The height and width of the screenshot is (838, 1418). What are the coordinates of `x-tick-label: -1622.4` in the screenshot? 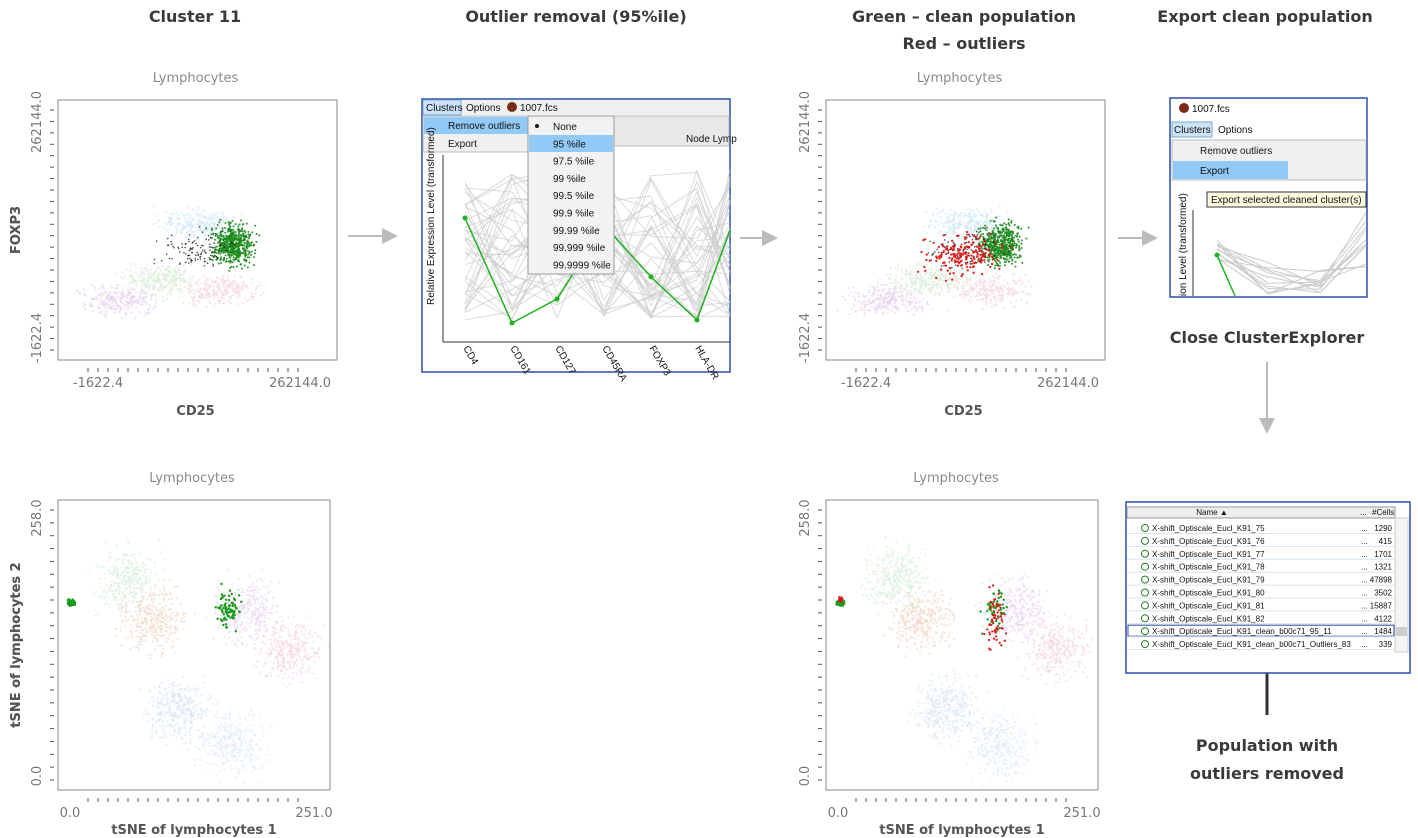 It's located at (98, 383).